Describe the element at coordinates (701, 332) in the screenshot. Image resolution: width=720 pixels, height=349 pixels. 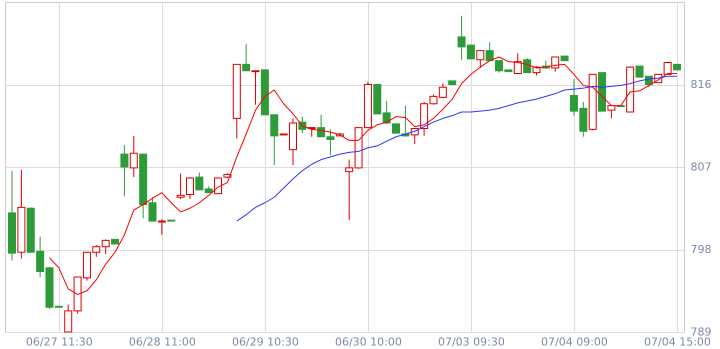
I see `y-tick-label: 789` at that location.